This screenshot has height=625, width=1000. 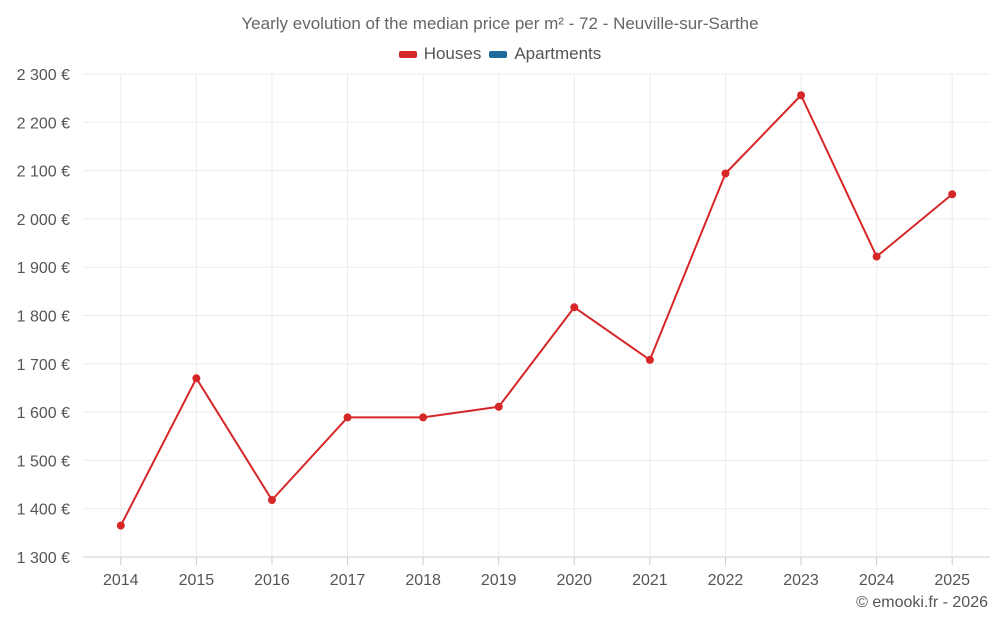 What do you see at coordinates (271, 500) in the screenshot?
I see `data-point-houses-2016` at bounding box center [271, 500].